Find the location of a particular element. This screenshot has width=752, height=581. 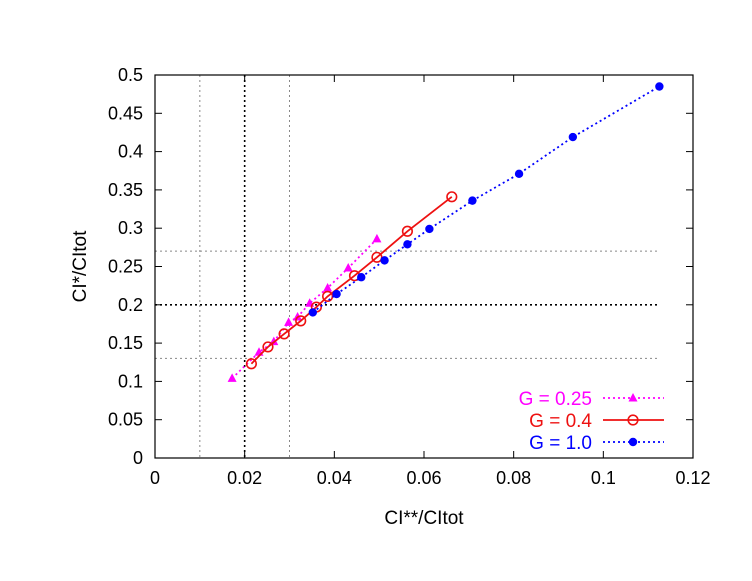

x-tick-label: 0.08 is located at coordinates (513, 478).